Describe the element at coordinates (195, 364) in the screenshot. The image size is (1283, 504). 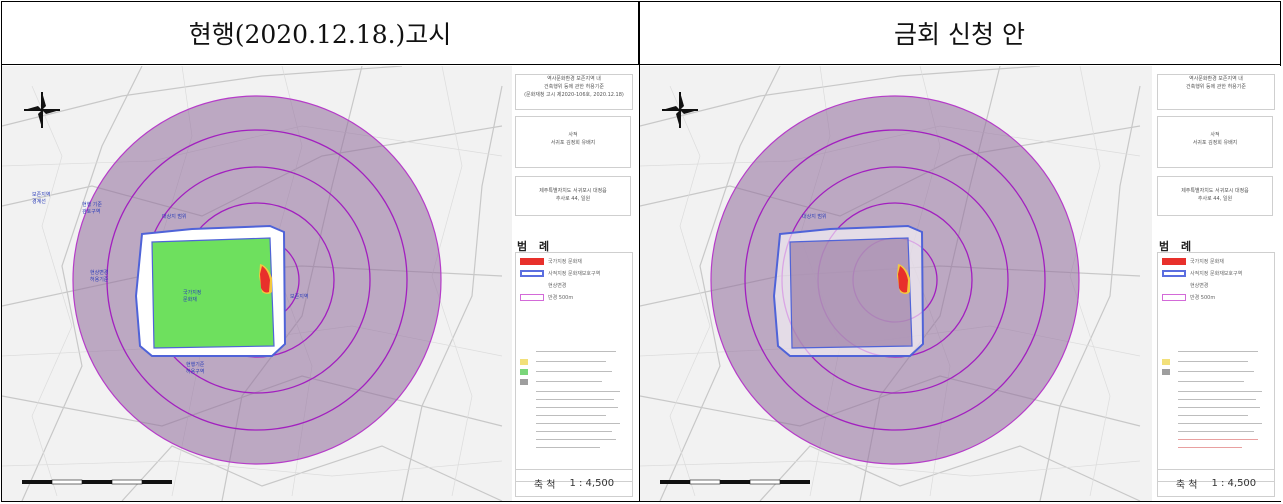
I see `svg-text: 현행기준` at that location.